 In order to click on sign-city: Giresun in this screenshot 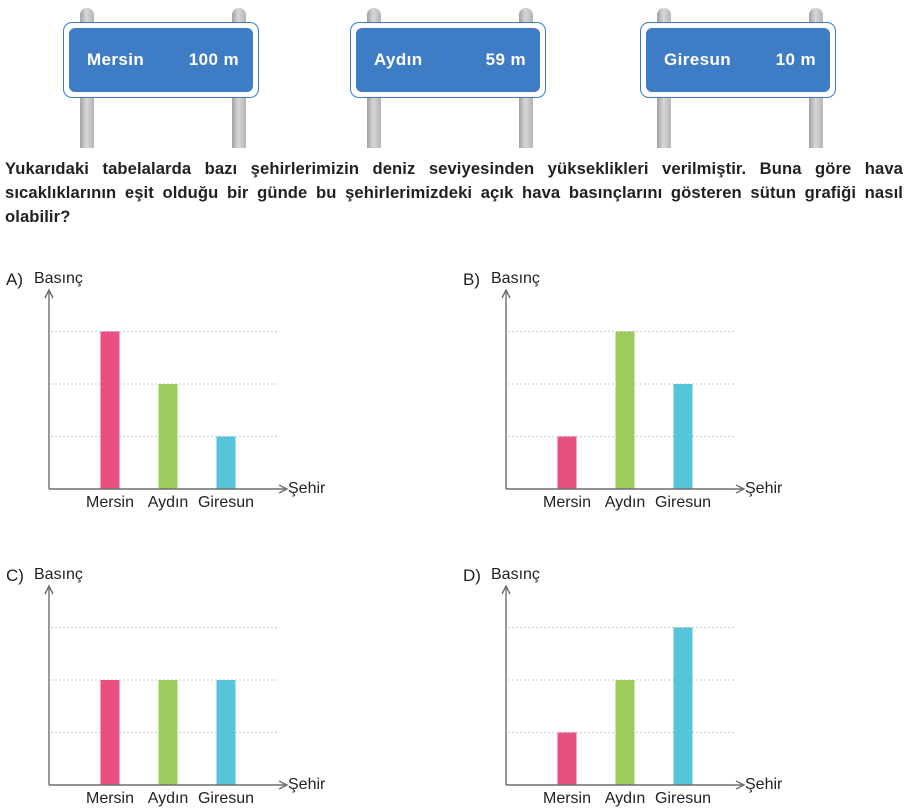, I will do `click(698, 59)`.